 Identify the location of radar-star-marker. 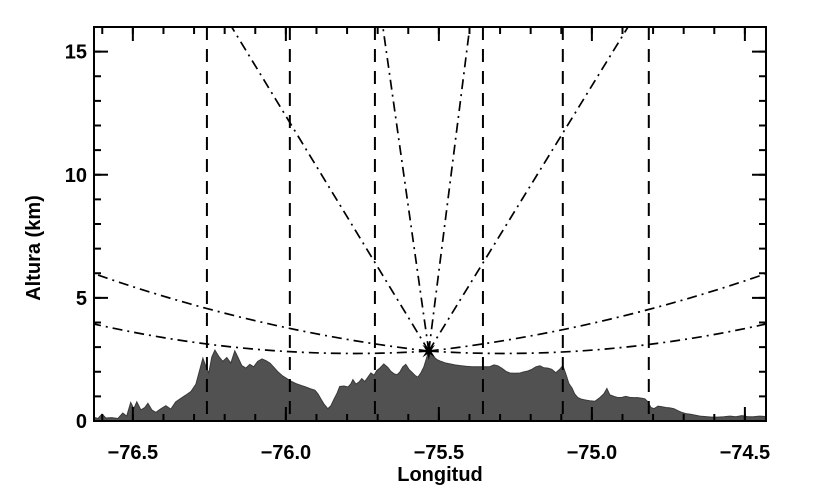
(428, 351).